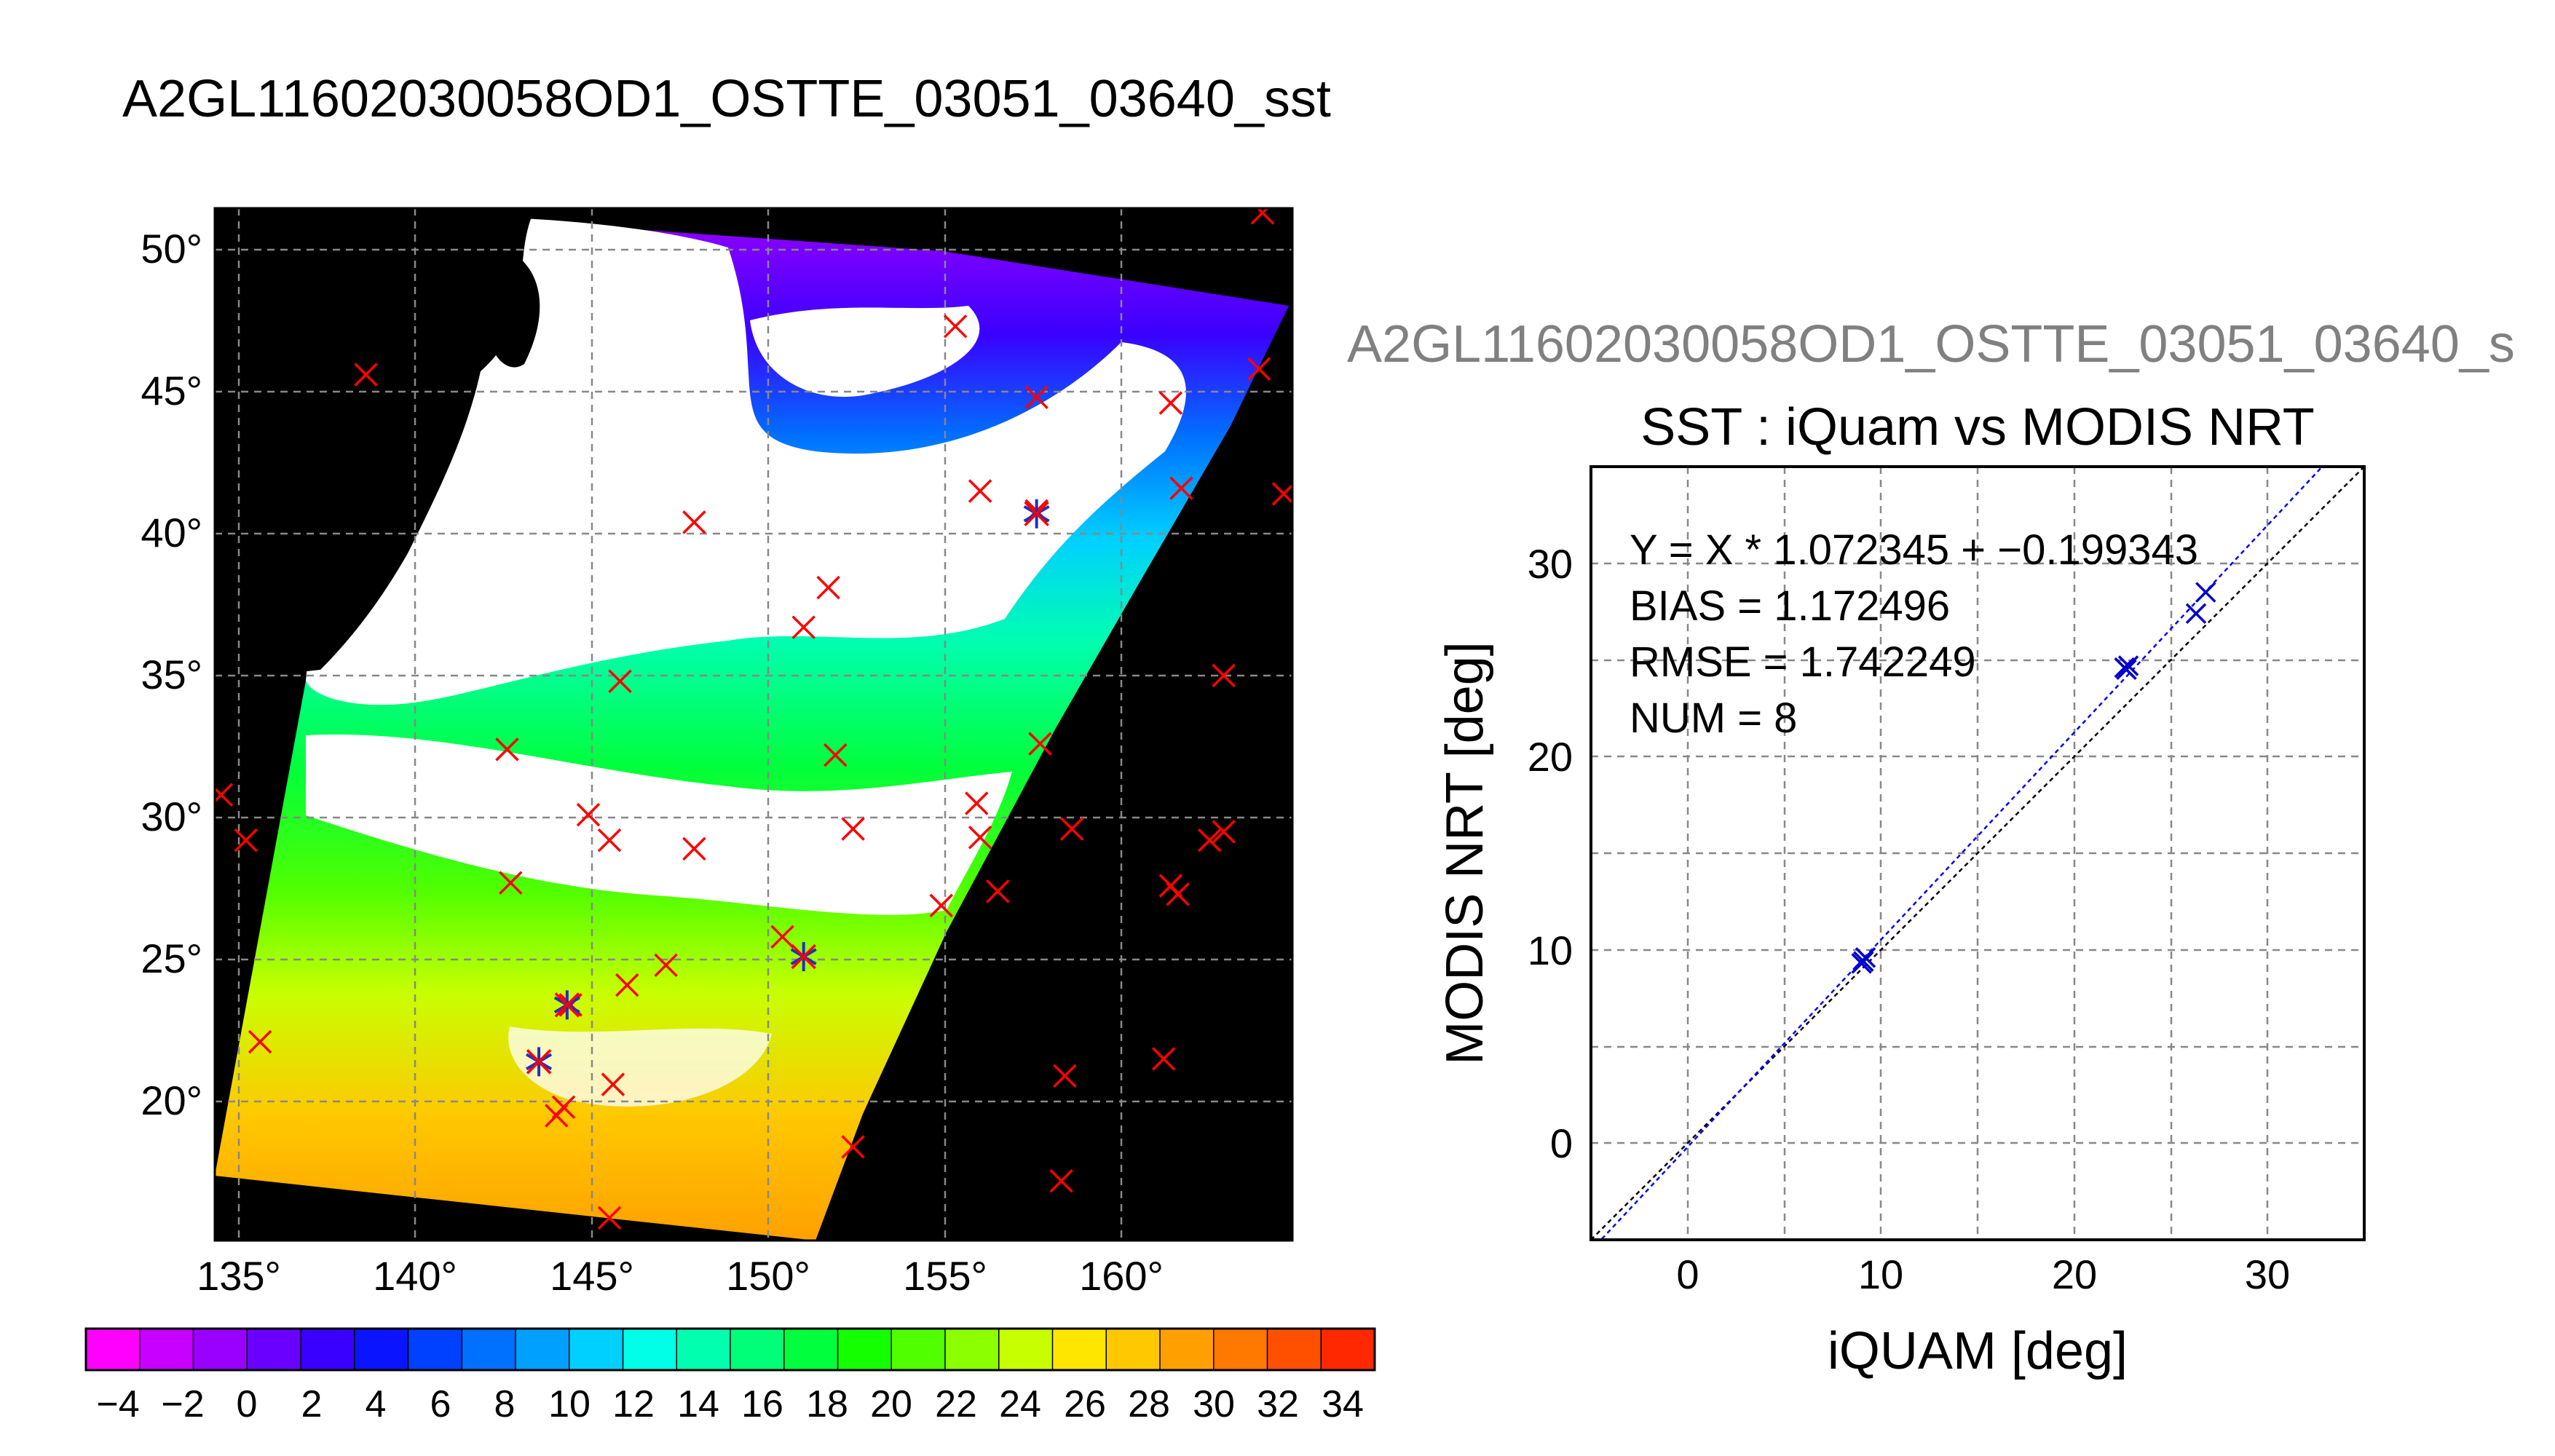 Image resolution: width=2555 pixels, height=1456 pixels. What do you see at coordinates (1550, 950) in the screenshot?
I see `y-tick-label: 10` at bounding box center [1550, 950].